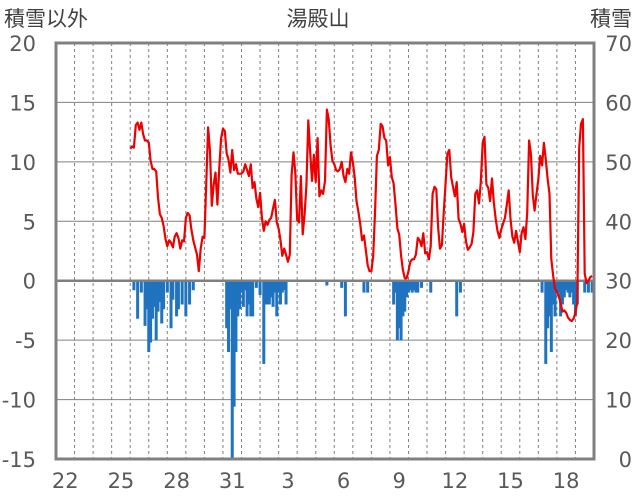 Image resolution: width=636 pixels, height=501 pixels. I want to click on right-tick-label: 30, so click(618, 282).